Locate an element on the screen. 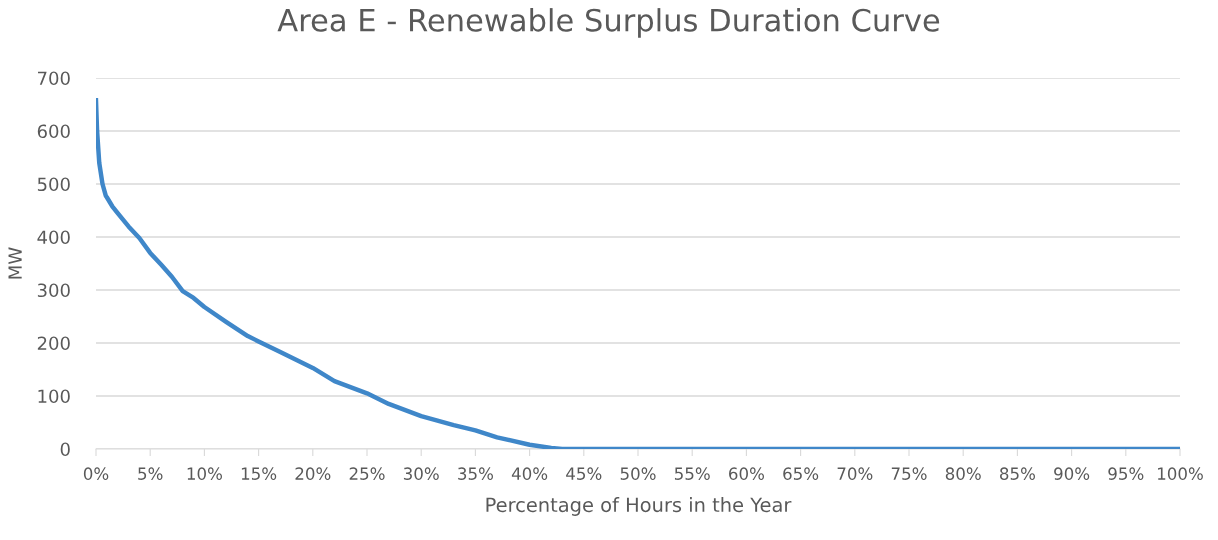  x-tick-label: 95% is located at coordinates (1126, 473).